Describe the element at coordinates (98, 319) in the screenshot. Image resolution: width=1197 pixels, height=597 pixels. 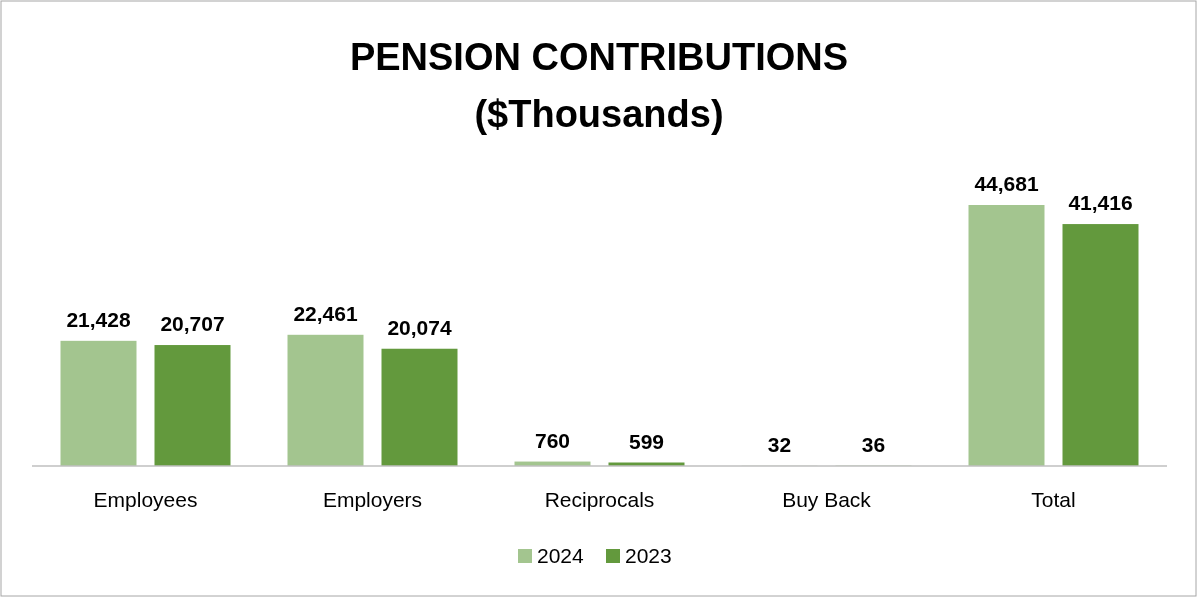
I see `data-label: 21,428` at that location.